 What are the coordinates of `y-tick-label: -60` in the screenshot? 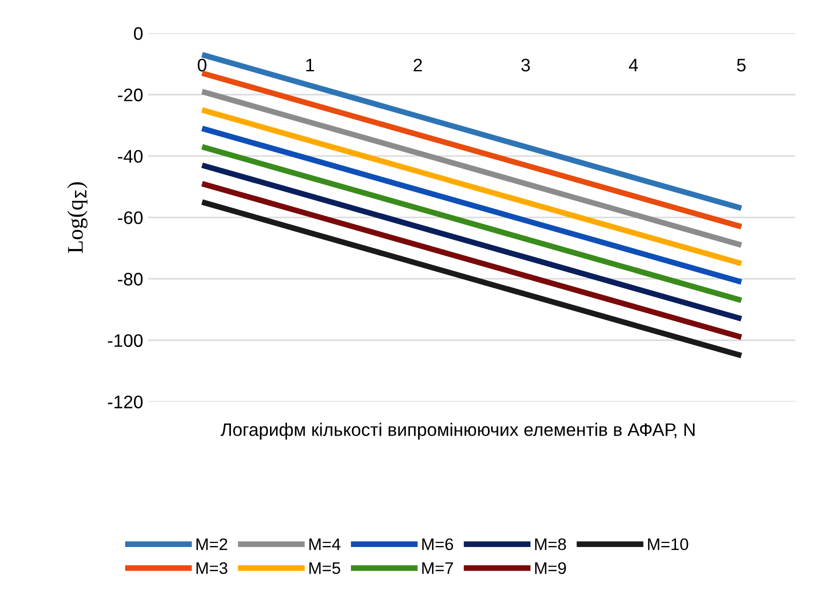 It's located at (130, 217).